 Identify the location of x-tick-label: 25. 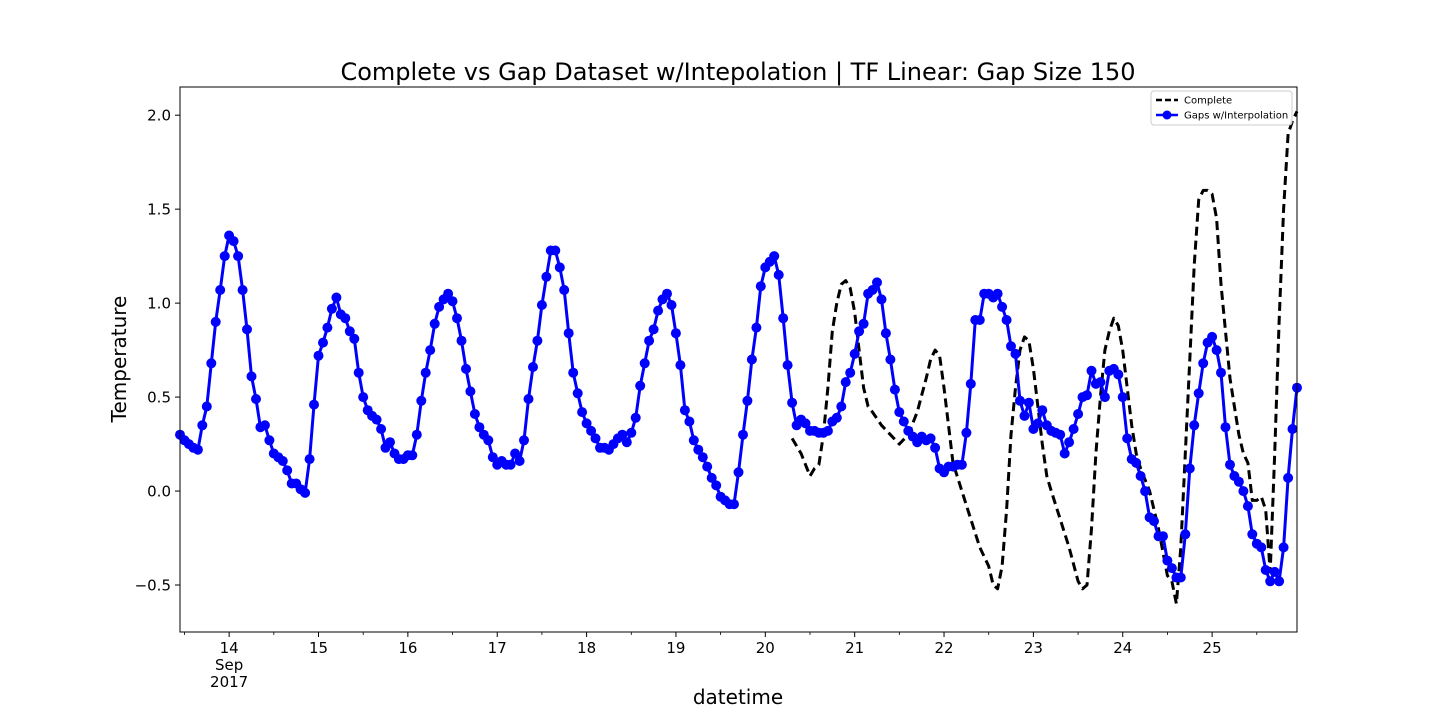
(1212, 648).